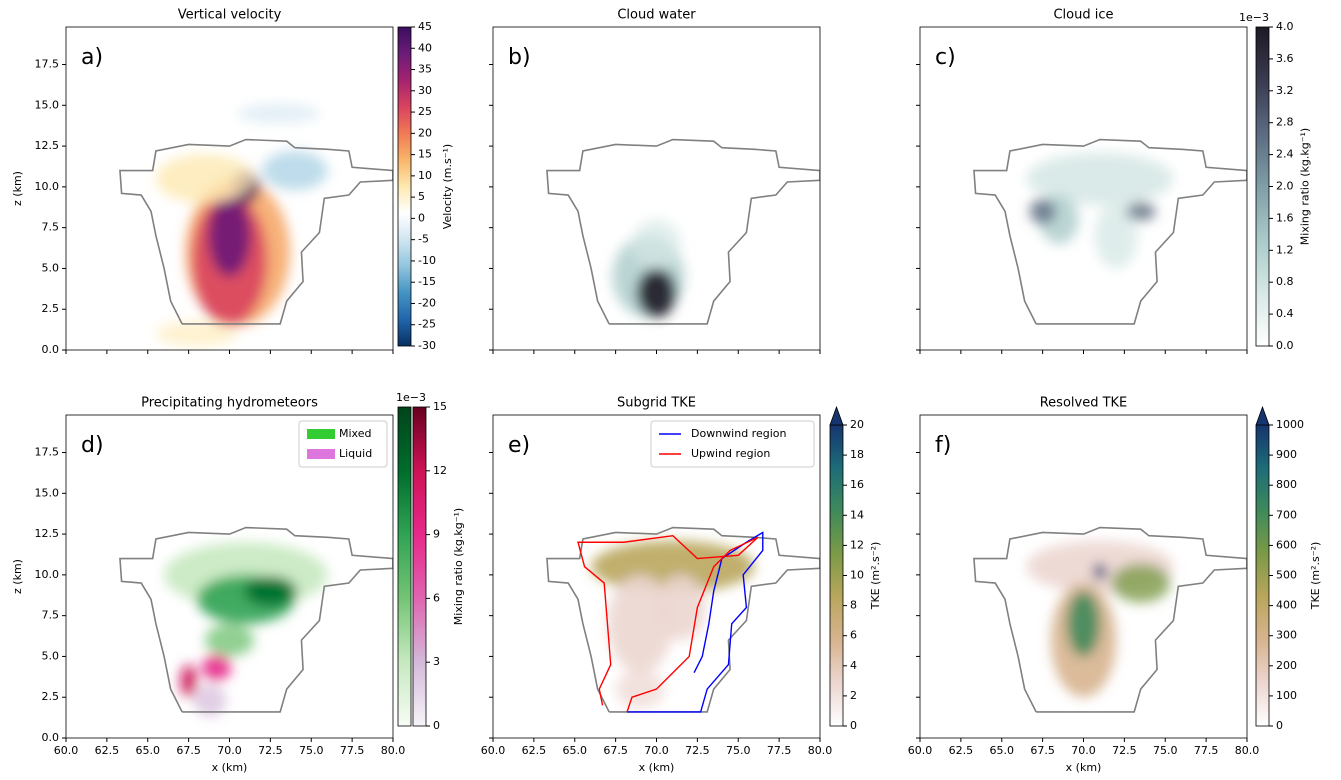 This screenshot has width=1341, height=780. I want to click on panel-label: f), so click(943, 445).